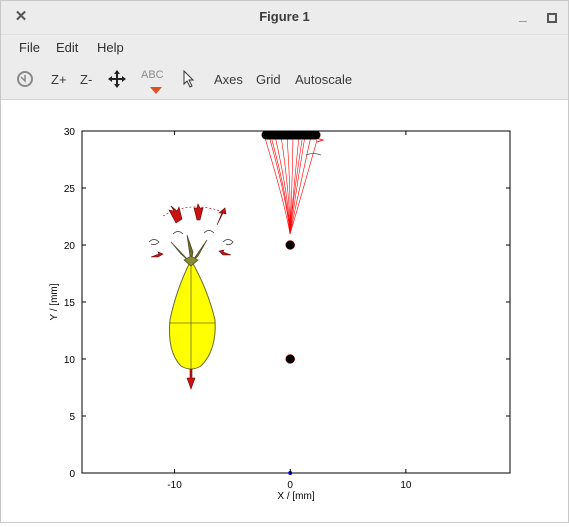 This screenshot has height=527, width=569. I want to click on grid-button: Grid, so click(268, 79).